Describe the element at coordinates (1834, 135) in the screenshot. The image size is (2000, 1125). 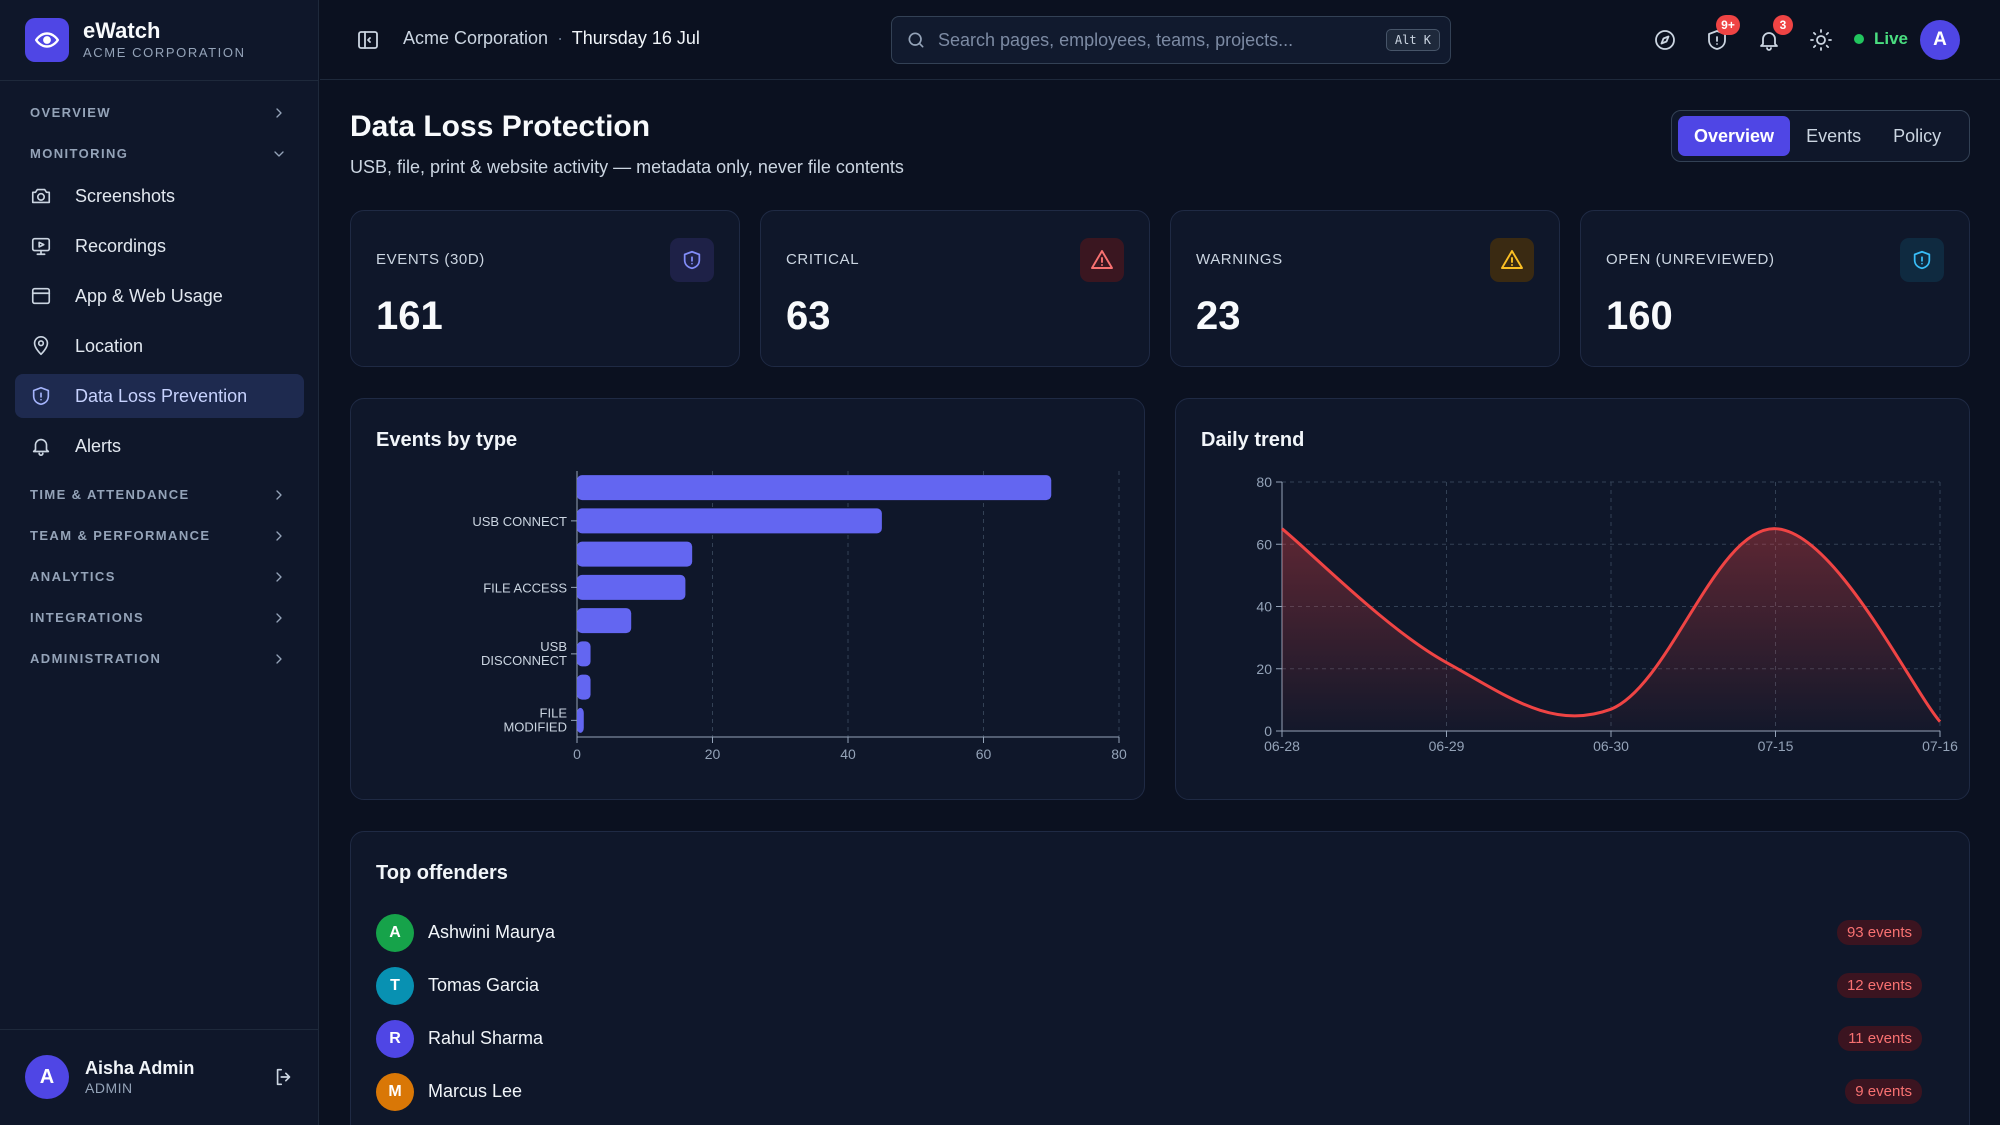
I see `tab-events: Events` at that location.